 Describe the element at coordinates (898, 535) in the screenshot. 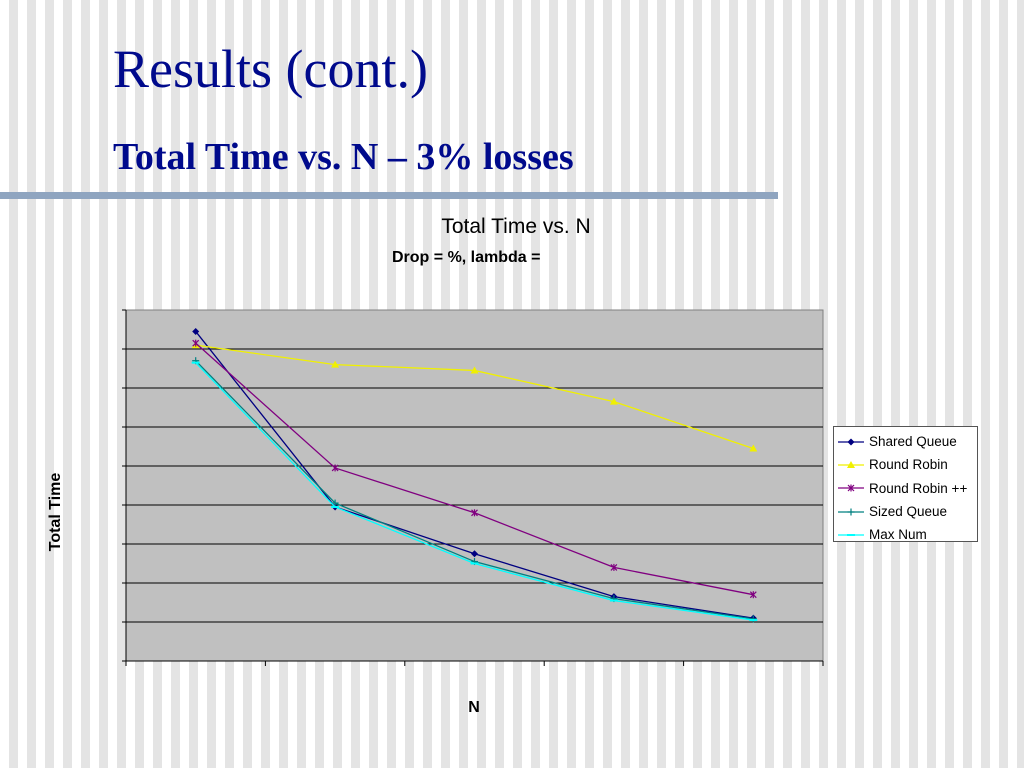

I see `legend-label: Max Num` at that location.